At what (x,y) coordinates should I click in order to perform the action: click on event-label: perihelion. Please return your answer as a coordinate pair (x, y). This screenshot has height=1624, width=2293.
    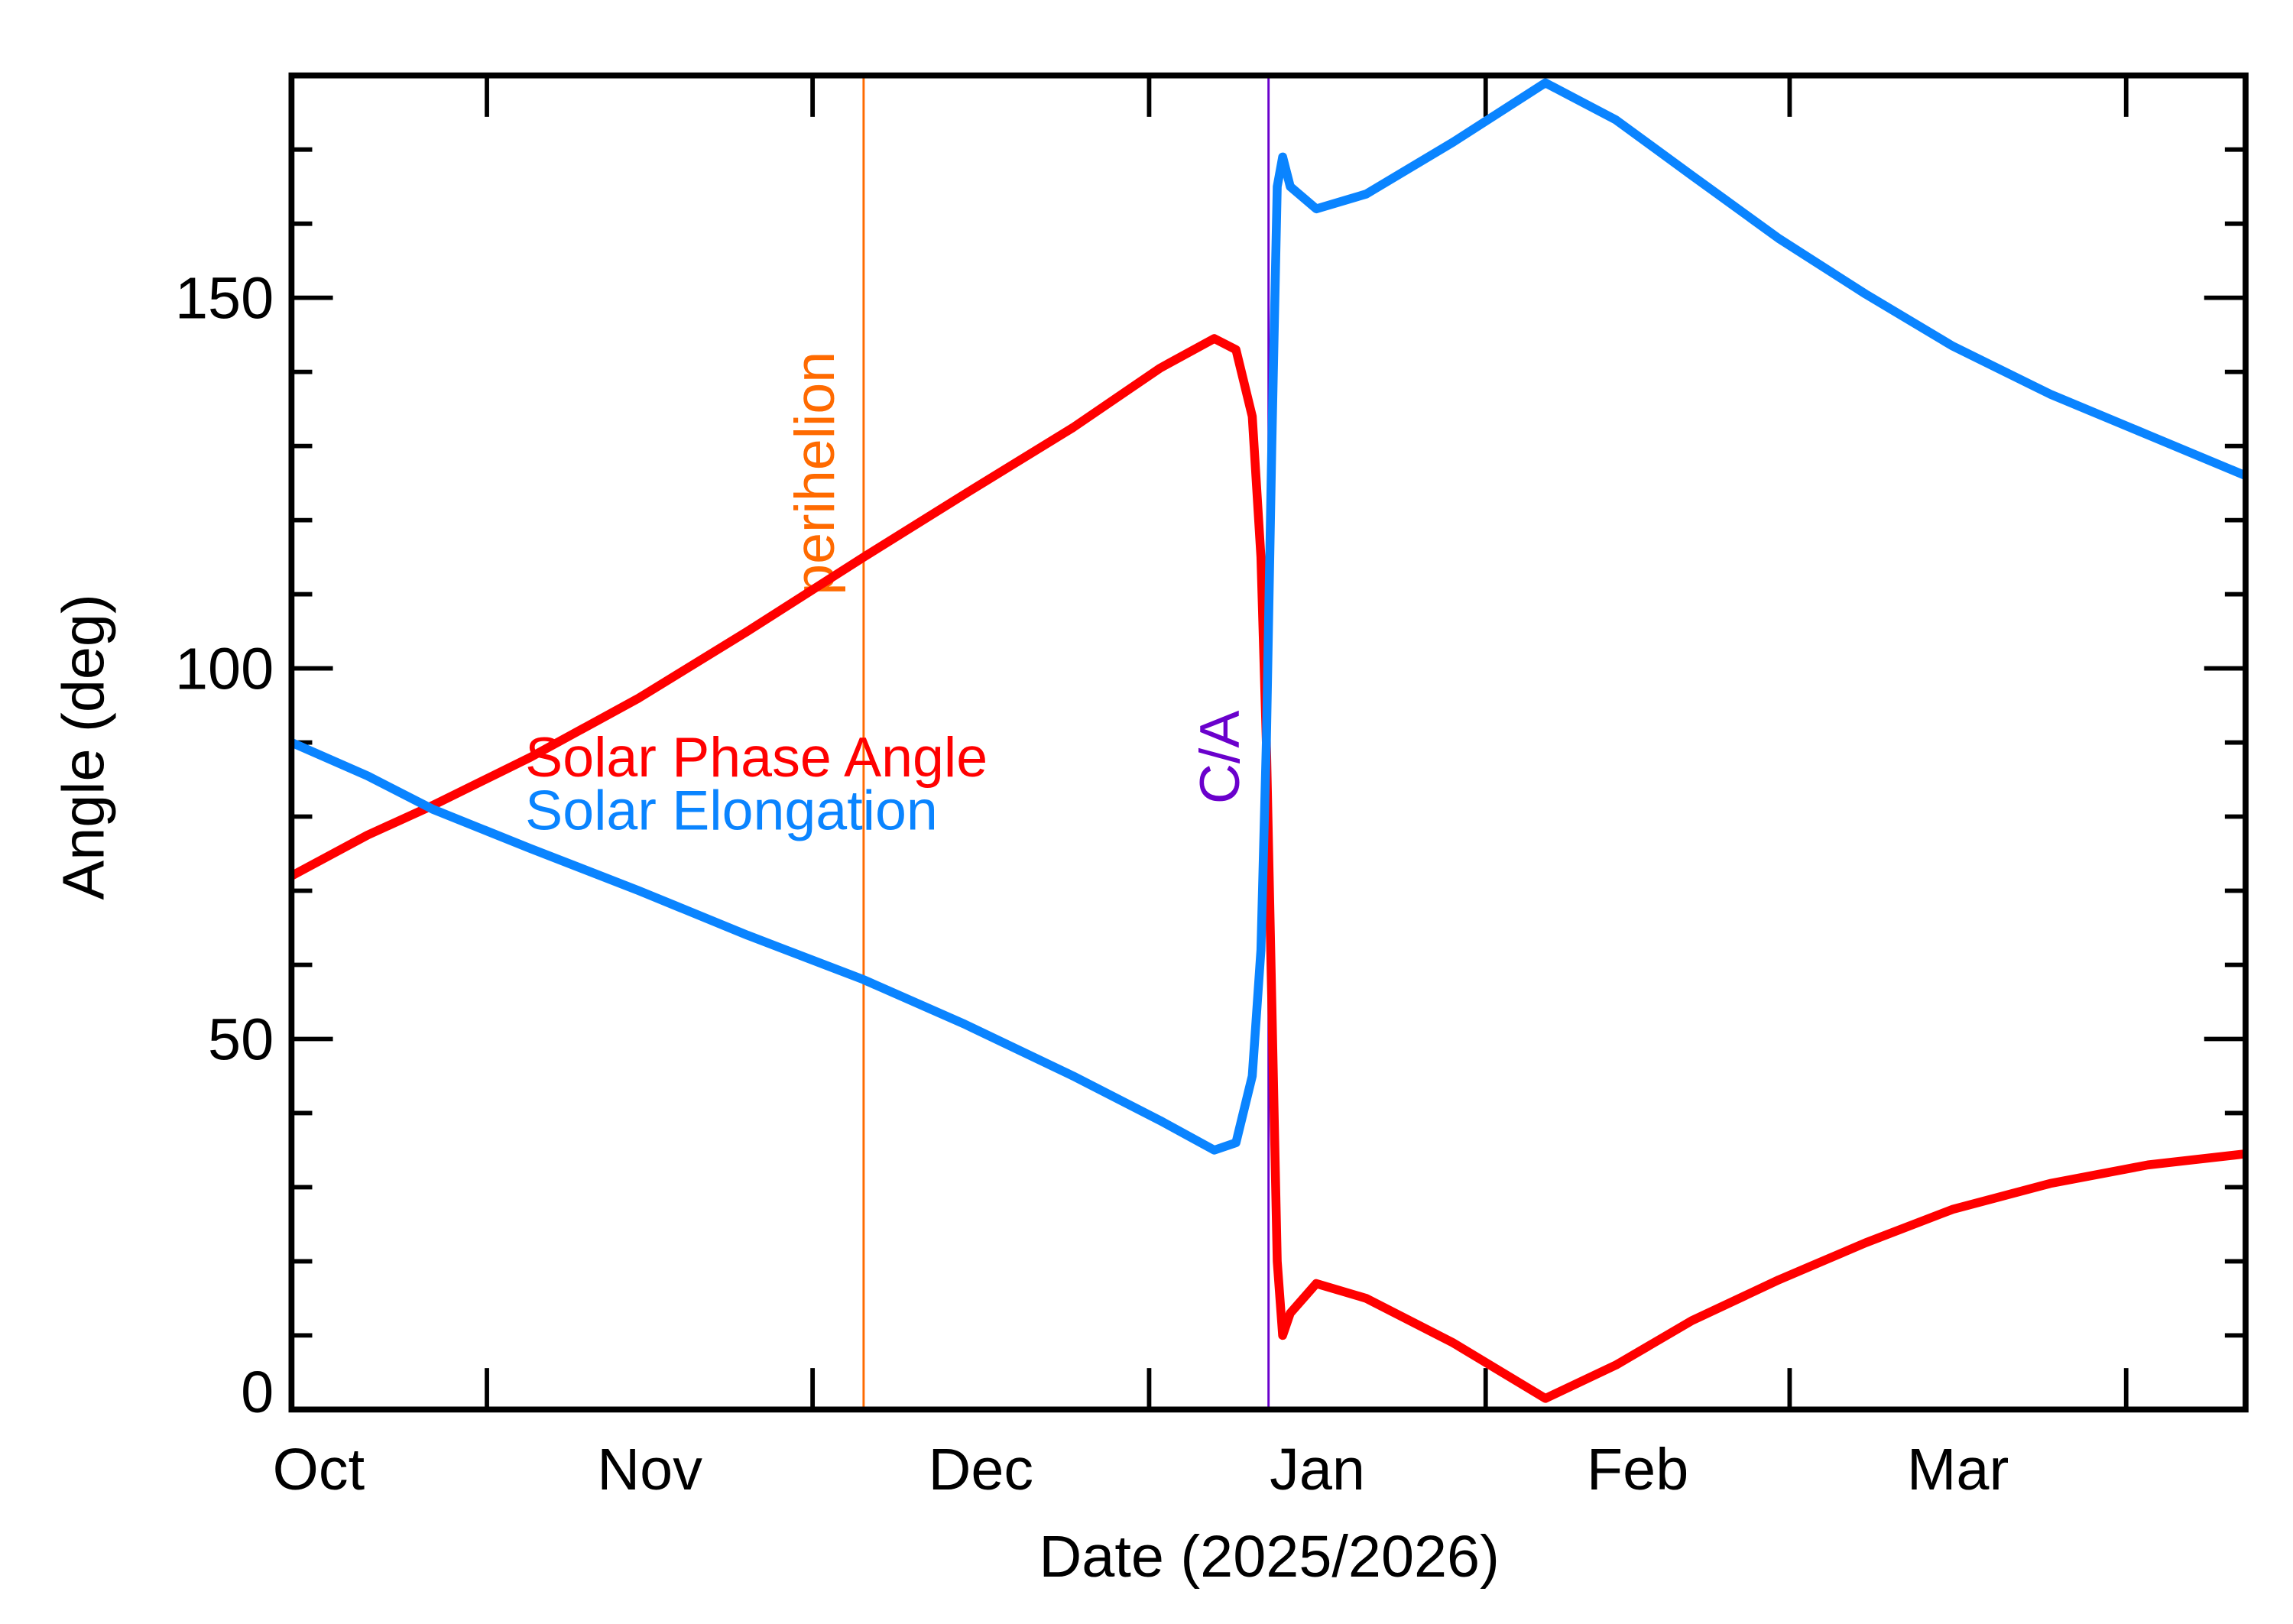
    Looking at the image, I should click on (814, 473).